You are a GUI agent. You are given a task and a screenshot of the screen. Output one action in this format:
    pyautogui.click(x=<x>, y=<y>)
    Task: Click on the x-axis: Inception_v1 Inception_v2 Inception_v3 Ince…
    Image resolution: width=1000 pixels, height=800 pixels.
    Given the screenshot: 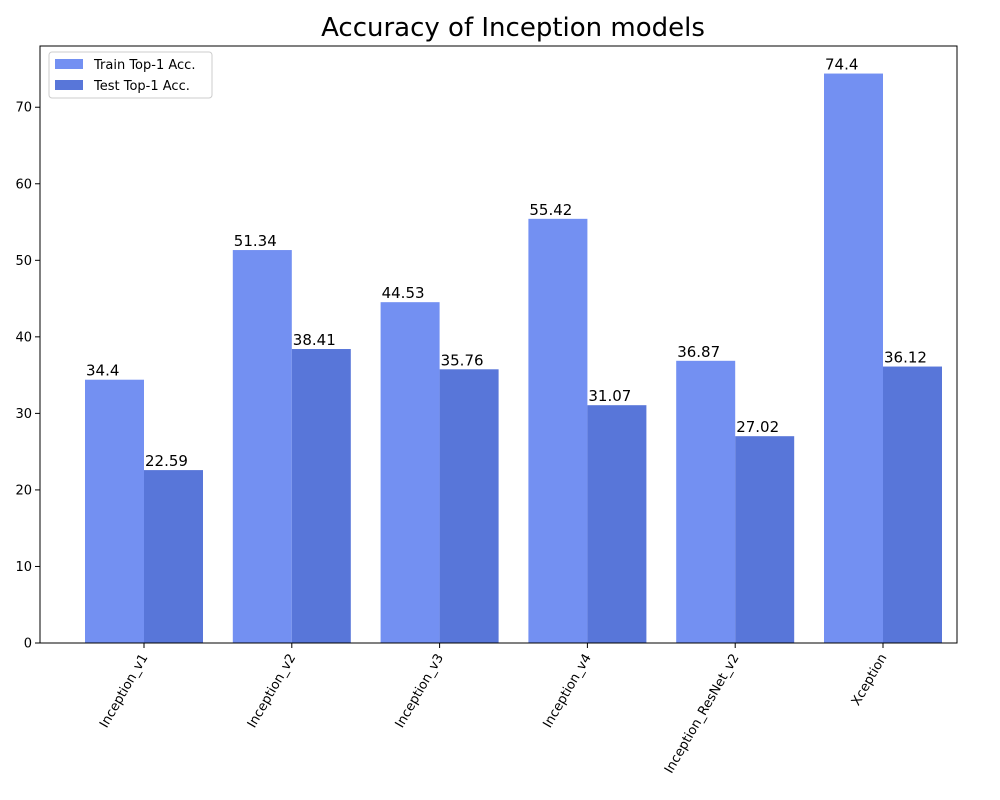 What is the action you would take?
    pyautogui.click(x=493, y=709)
    